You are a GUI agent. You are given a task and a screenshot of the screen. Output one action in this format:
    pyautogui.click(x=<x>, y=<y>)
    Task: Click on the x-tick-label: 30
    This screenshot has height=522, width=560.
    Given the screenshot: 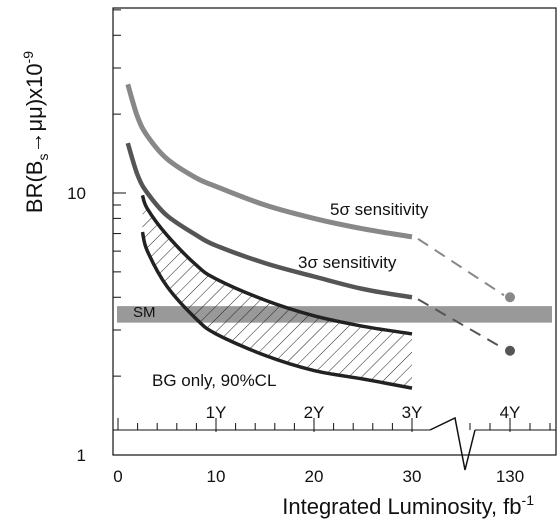 What is the action you would take?
    pyautogui.click(x=412, y=476)
    